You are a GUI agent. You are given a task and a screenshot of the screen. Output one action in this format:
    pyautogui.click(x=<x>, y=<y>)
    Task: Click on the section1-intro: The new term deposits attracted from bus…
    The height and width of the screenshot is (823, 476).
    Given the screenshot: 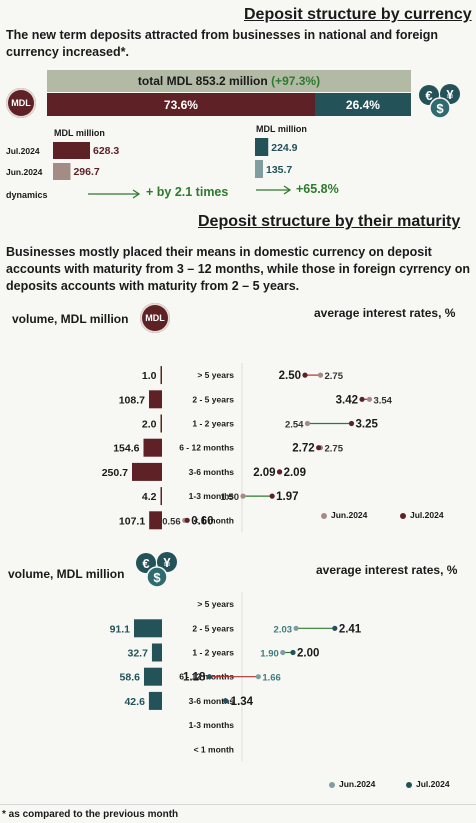 What is the action you would take?
    pyautogui.click(x=222, y=43)
    